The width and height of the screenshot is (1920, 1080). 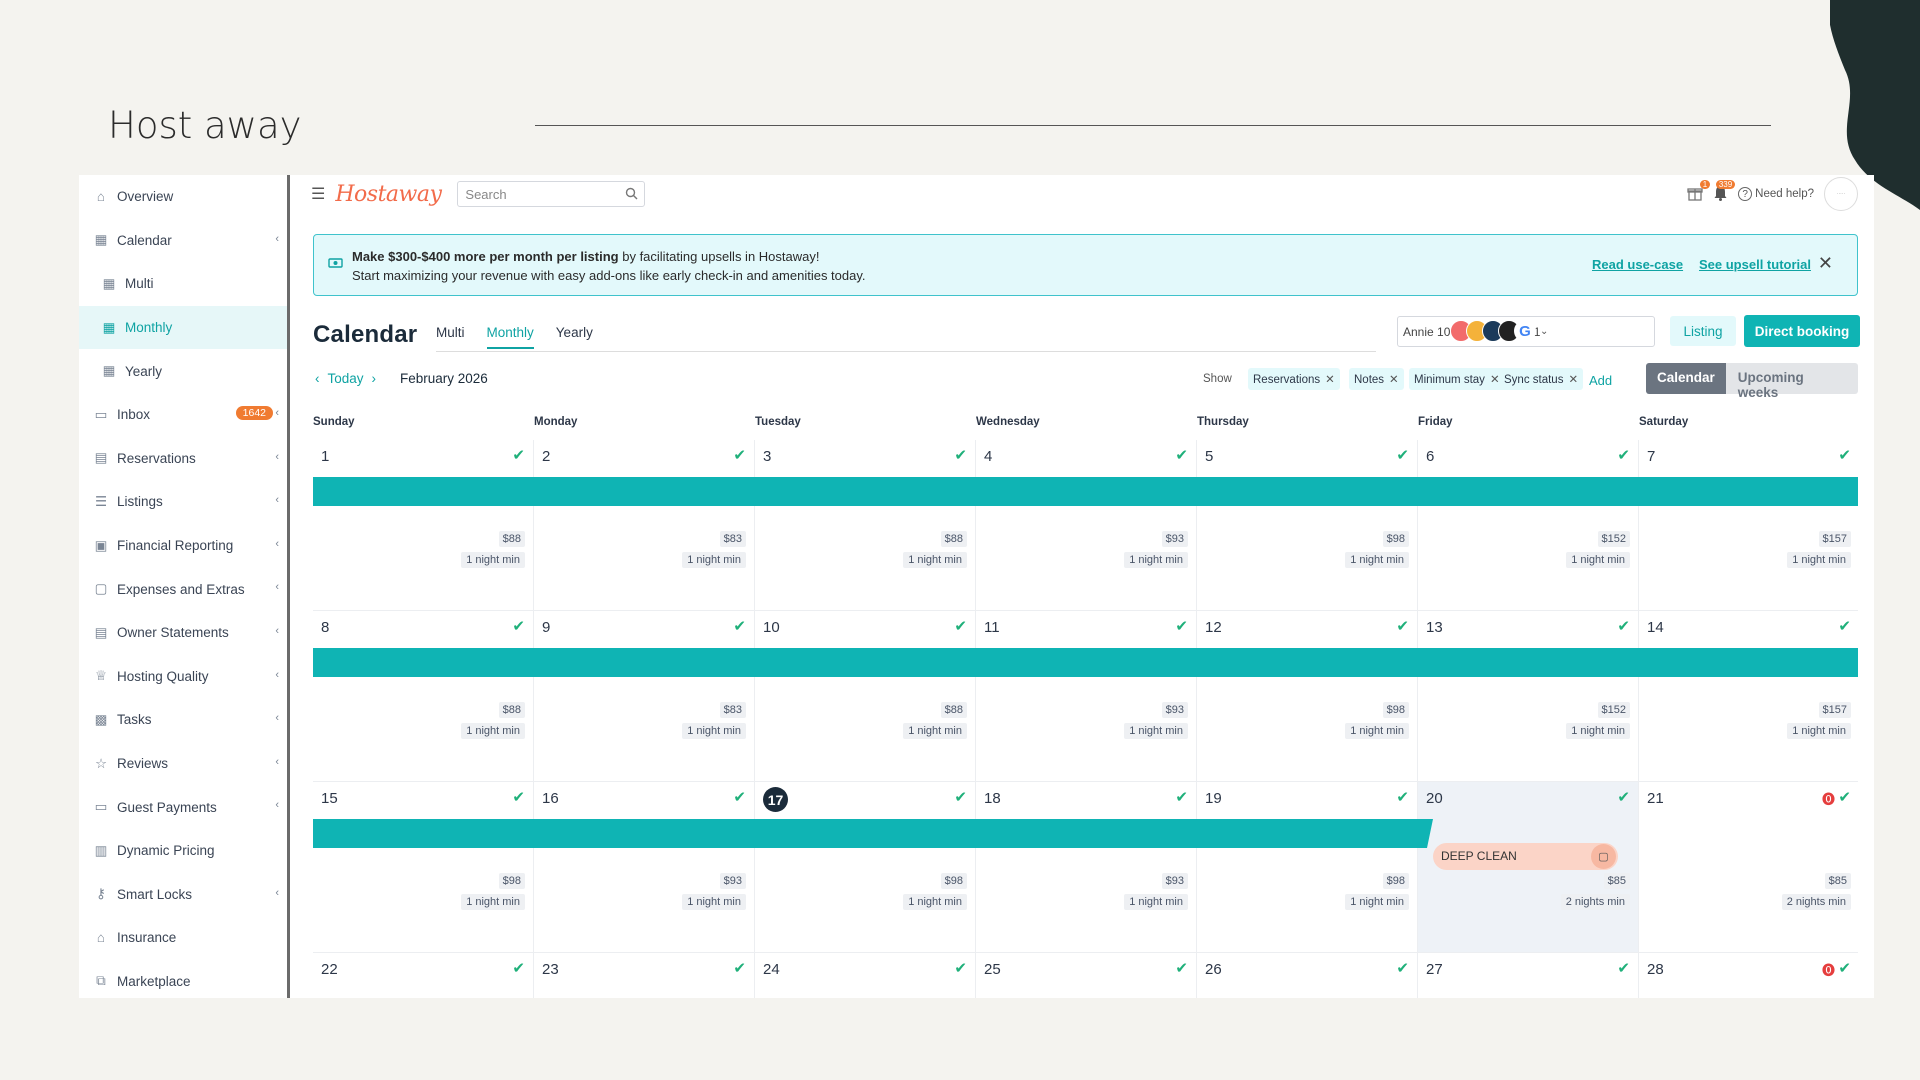 I want to click on direct-booking-button: Direct booking, so click(x=1802, y=331).